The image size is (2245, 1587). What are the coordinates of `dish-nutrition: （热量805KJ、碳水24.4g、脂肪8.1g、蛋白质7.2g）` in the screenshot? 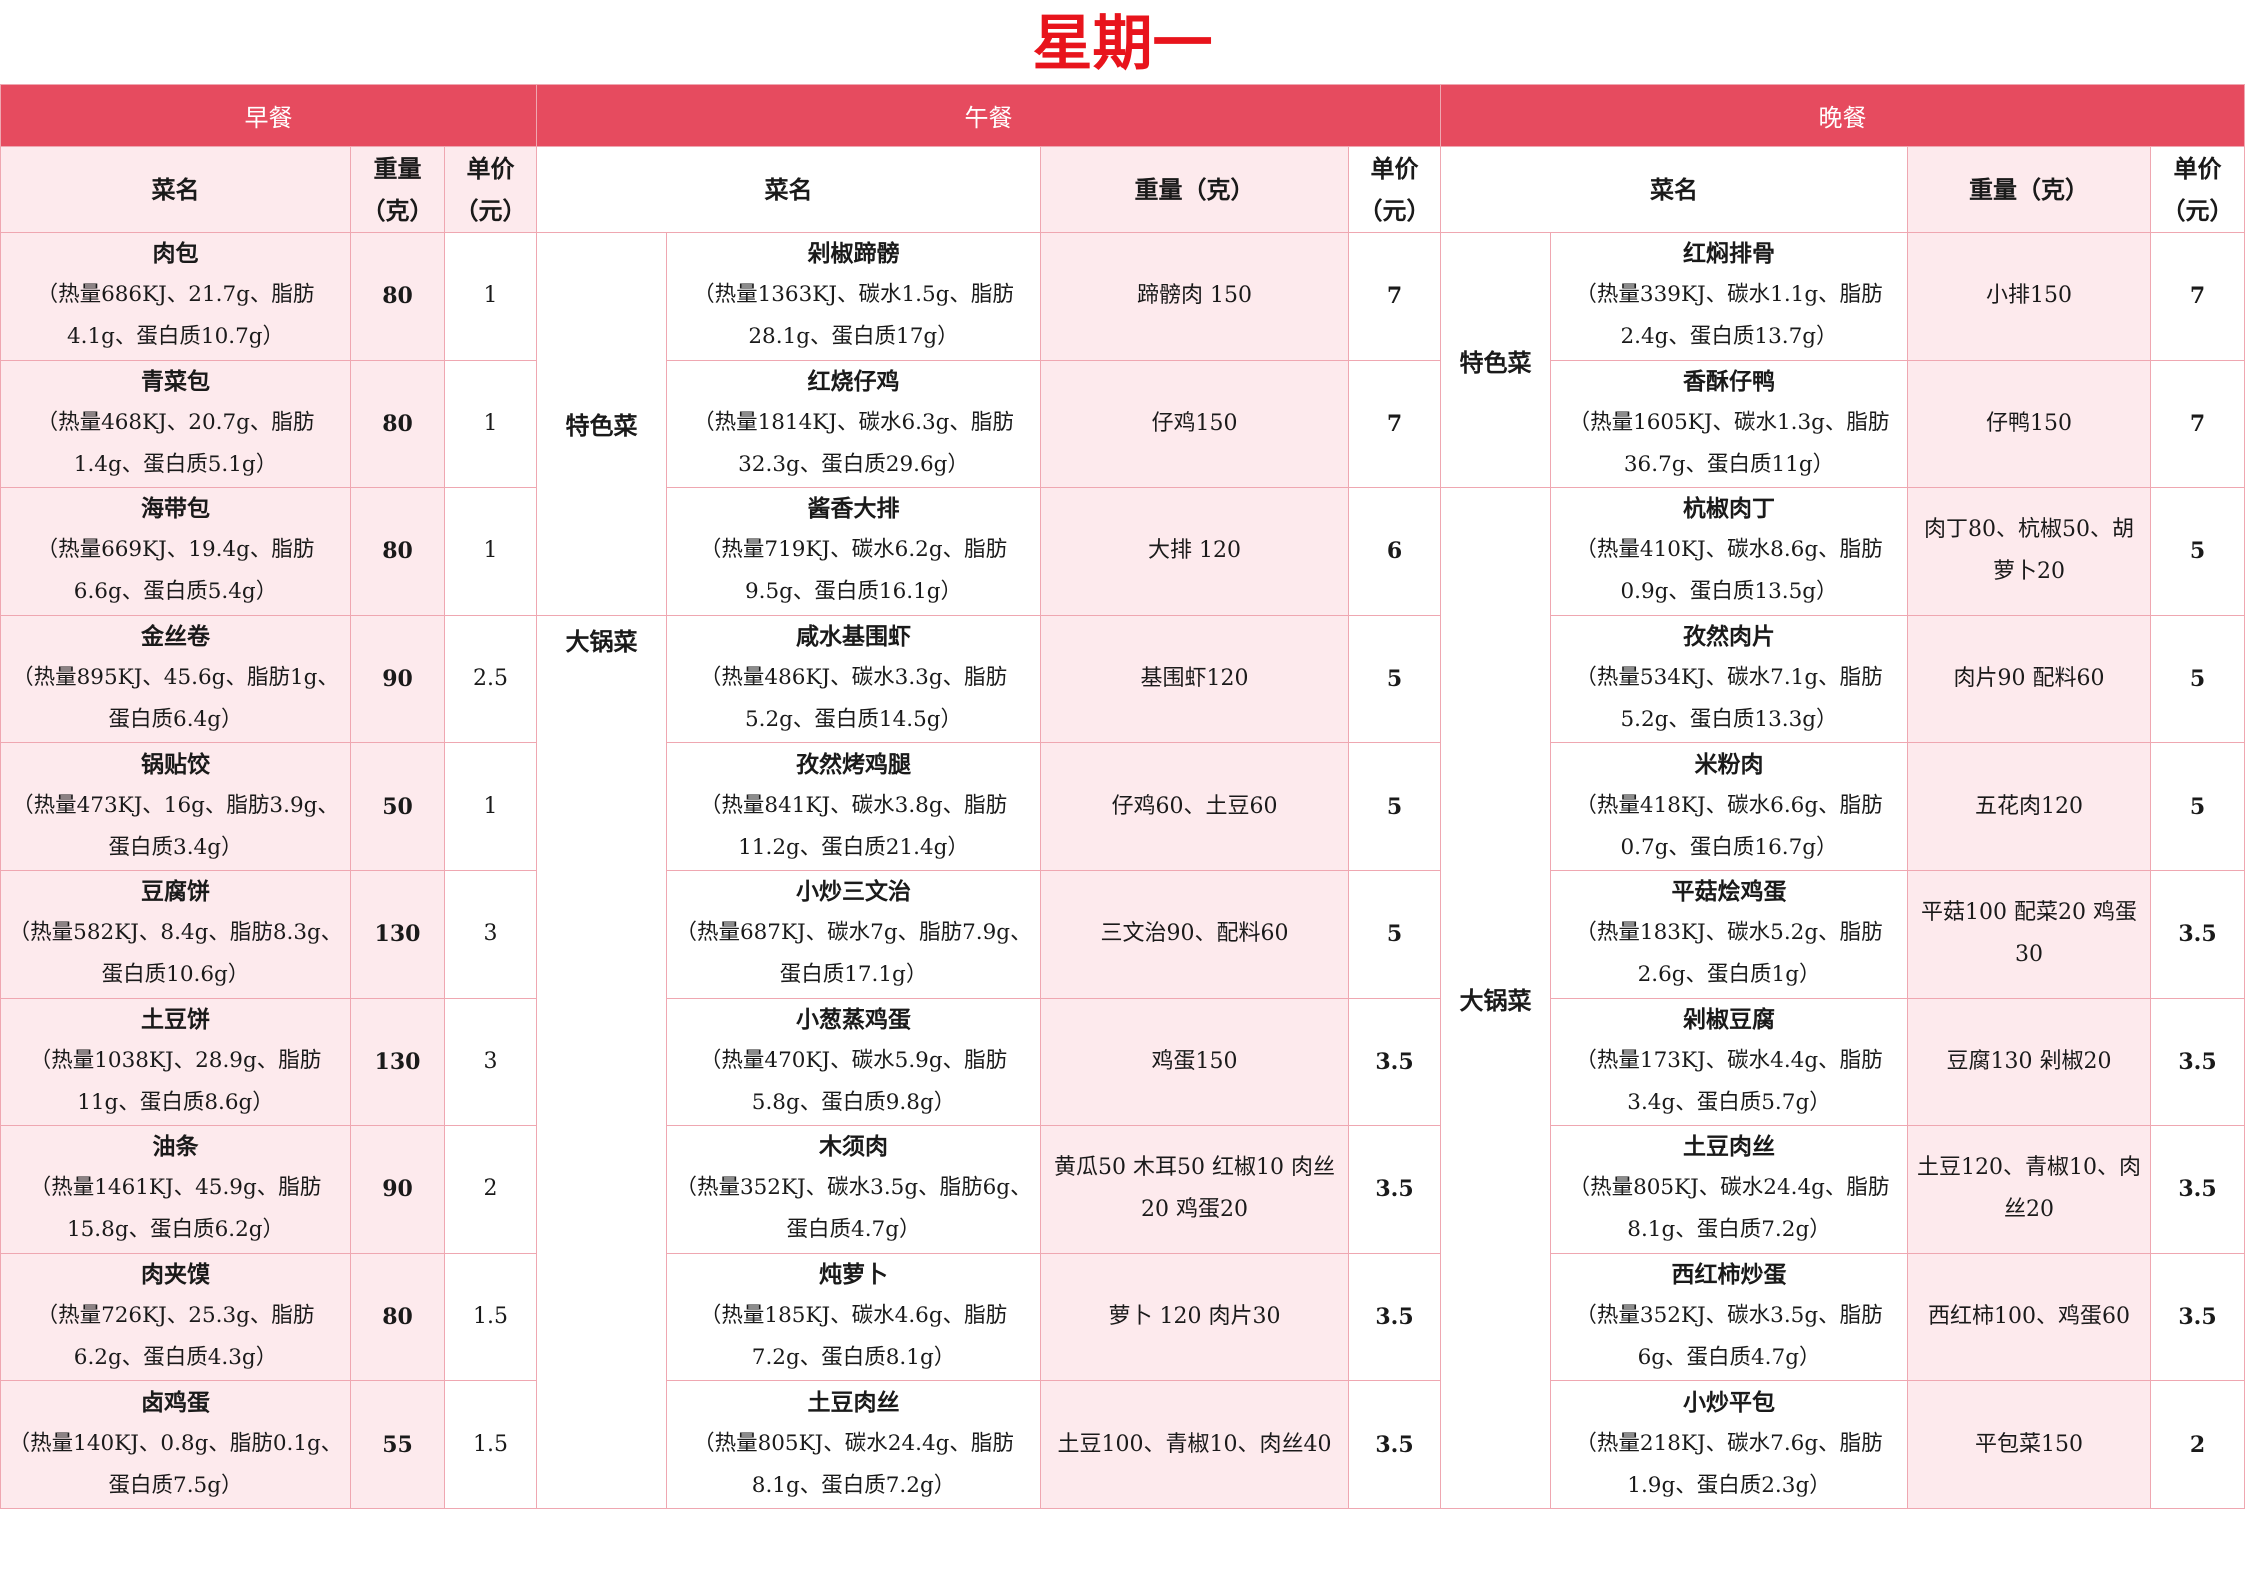 It's located at (853, 1464).